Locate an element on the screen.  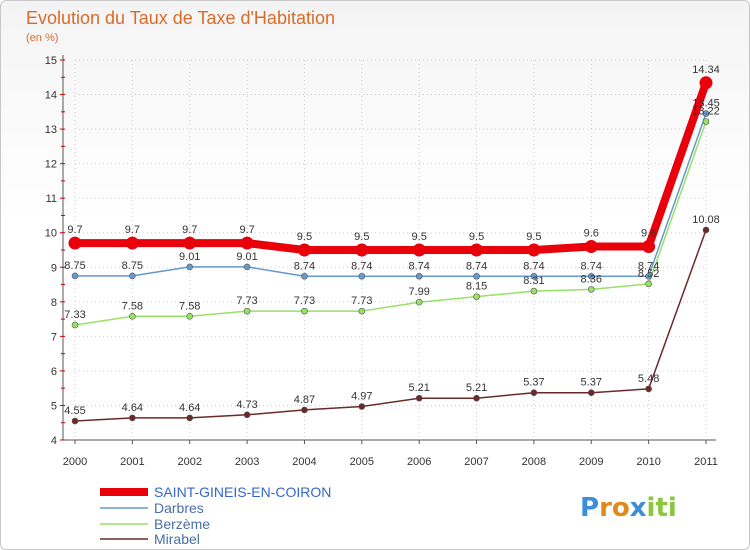
x-tick-label: 2004 is located at coordinates (304, 462).